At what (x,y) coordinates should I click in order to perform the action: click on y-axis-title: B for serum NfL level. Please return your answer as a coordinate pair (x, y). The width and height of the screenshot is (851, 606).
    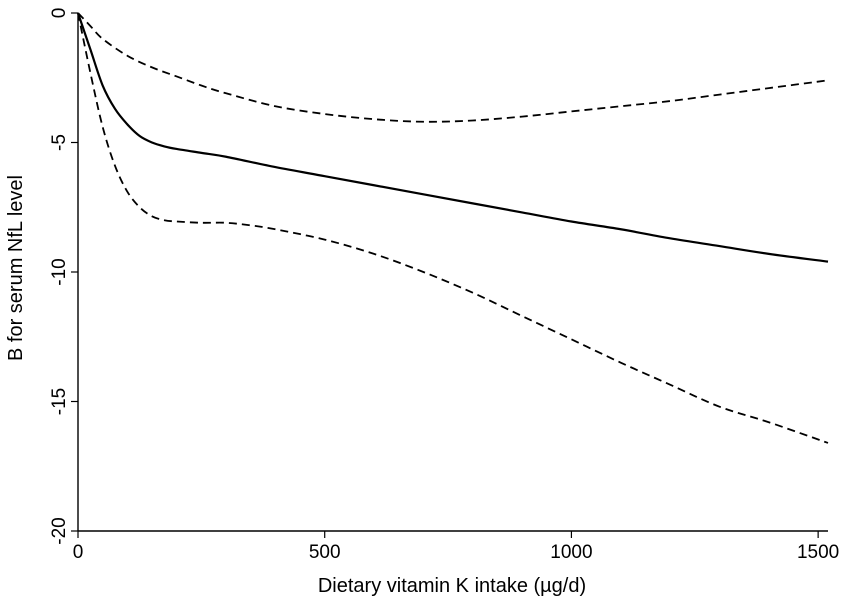
    Looking at the image, I should click on (16, 268).